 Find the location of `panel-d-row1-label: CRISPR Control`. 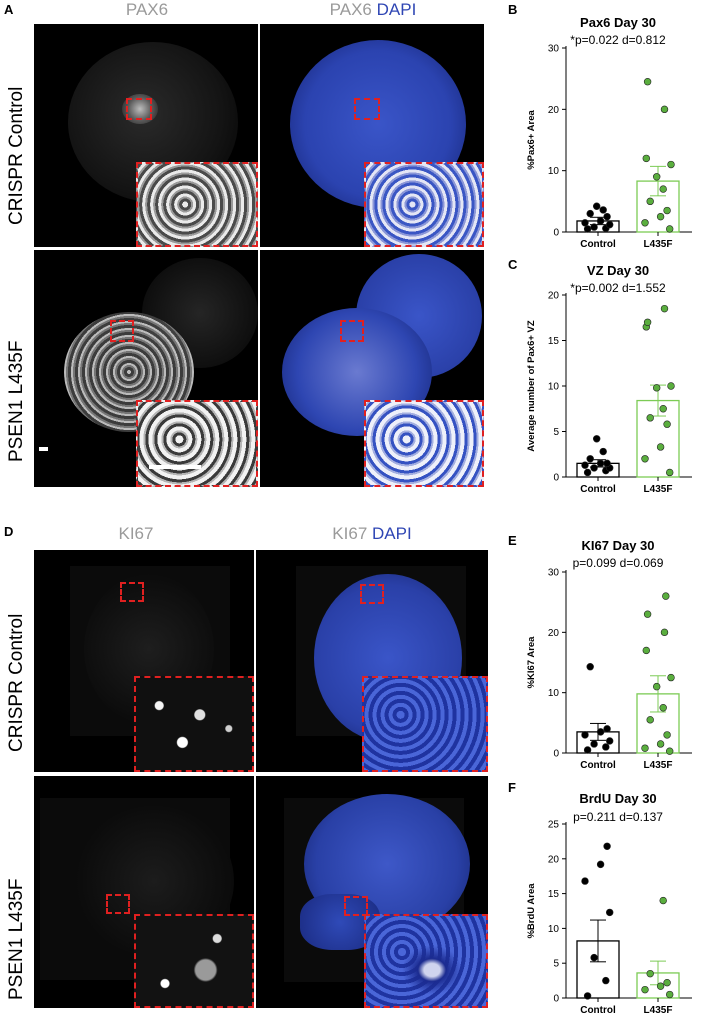

panel-d-row1-label: CRISPR Control is located at coordinates (16, 682).